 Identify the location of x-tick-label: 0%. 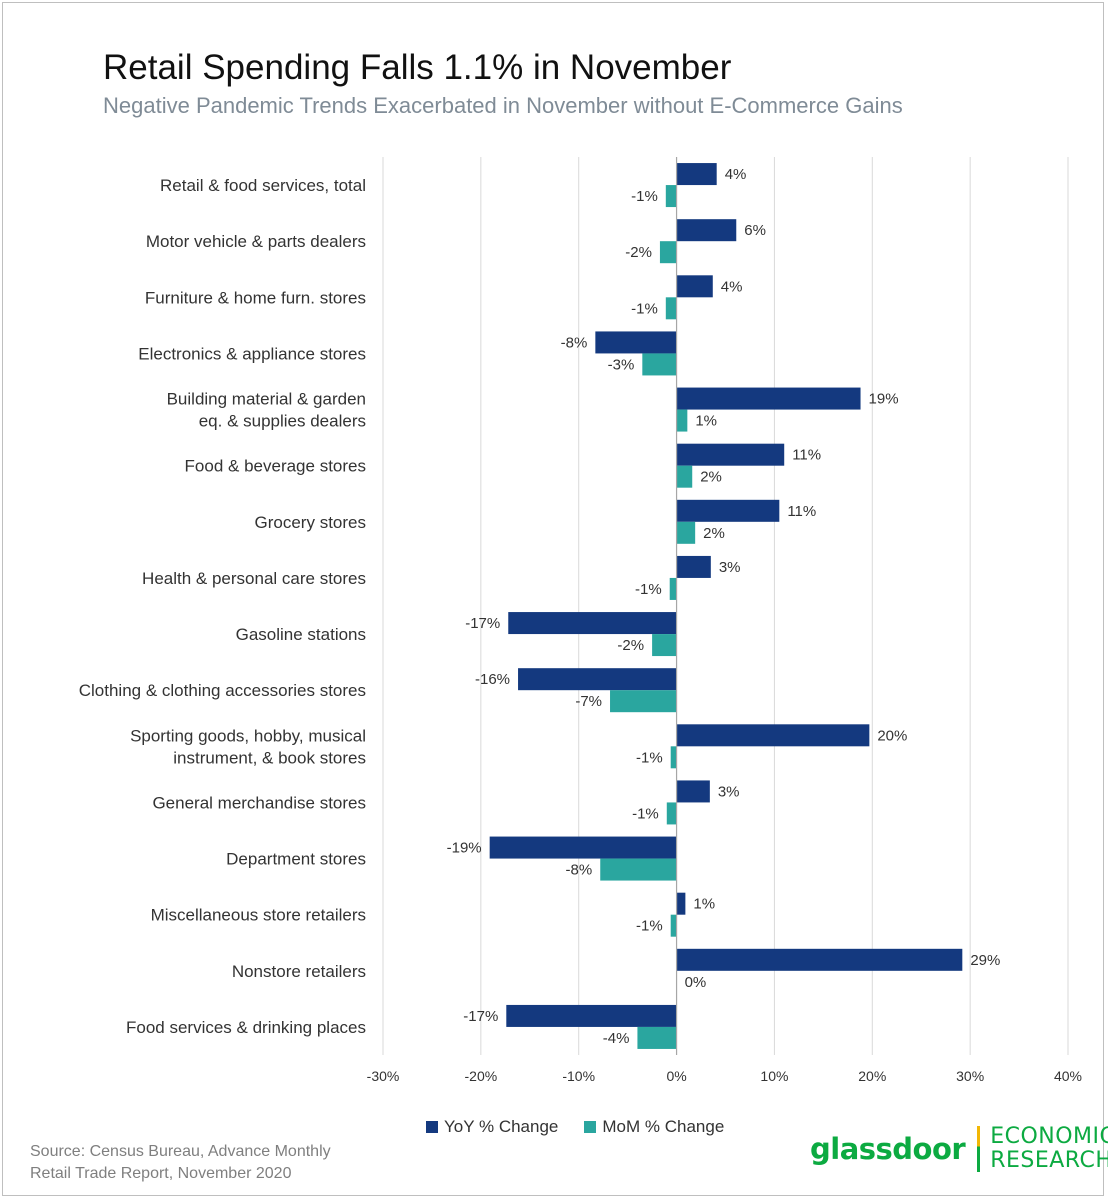
(676, 1076).